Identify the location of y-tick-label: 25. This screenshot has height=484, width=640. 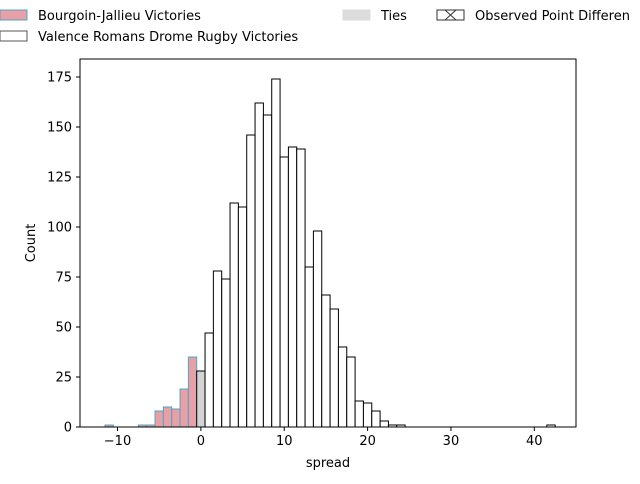
(63, 378).